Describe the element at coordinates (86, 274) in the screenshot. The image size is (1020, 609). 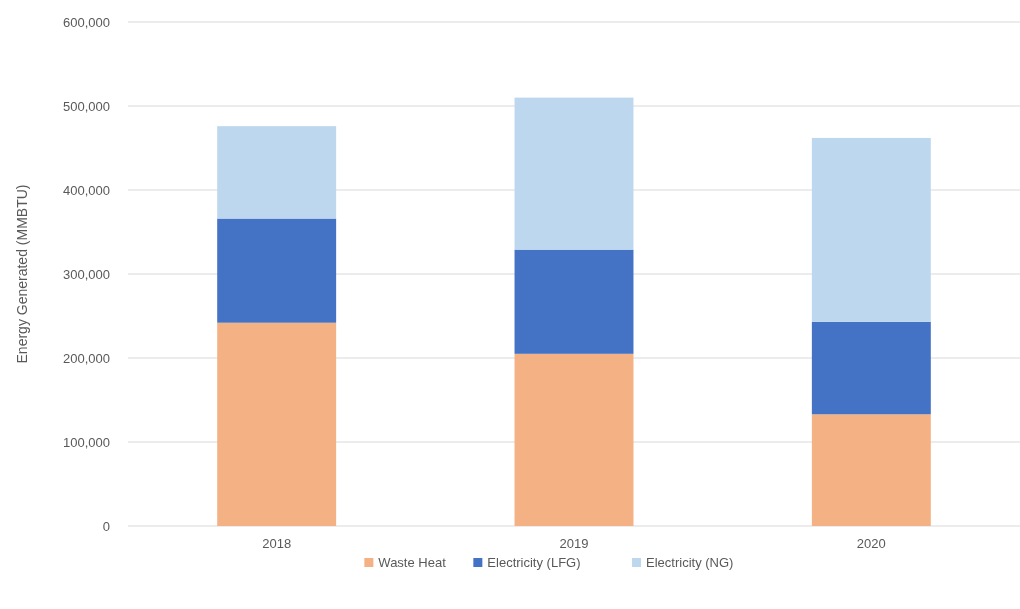
I see `y-tick-label: 300,000` at that location.